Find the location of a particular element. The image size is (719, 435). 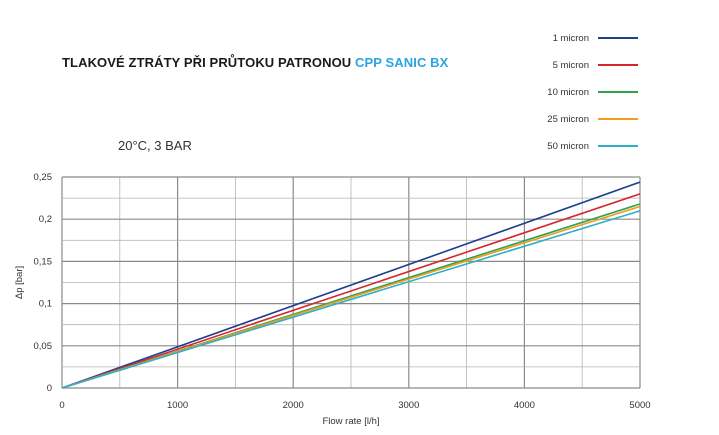

x-tick-label: 5000 is located at coordinates (639, 405).